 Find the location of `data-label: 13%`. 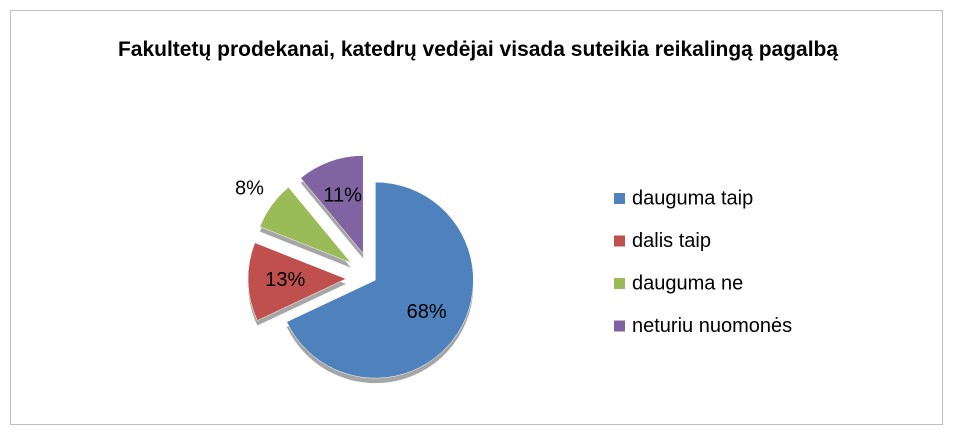

data-label: 13% is located at coordinates (285, 280).